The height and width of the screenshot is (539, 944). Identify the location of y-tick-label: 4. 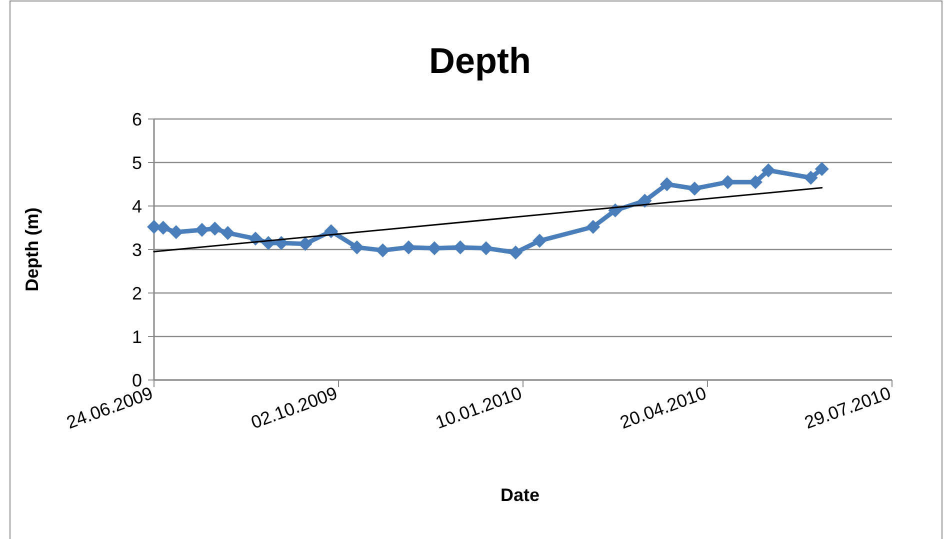
(137, 206).